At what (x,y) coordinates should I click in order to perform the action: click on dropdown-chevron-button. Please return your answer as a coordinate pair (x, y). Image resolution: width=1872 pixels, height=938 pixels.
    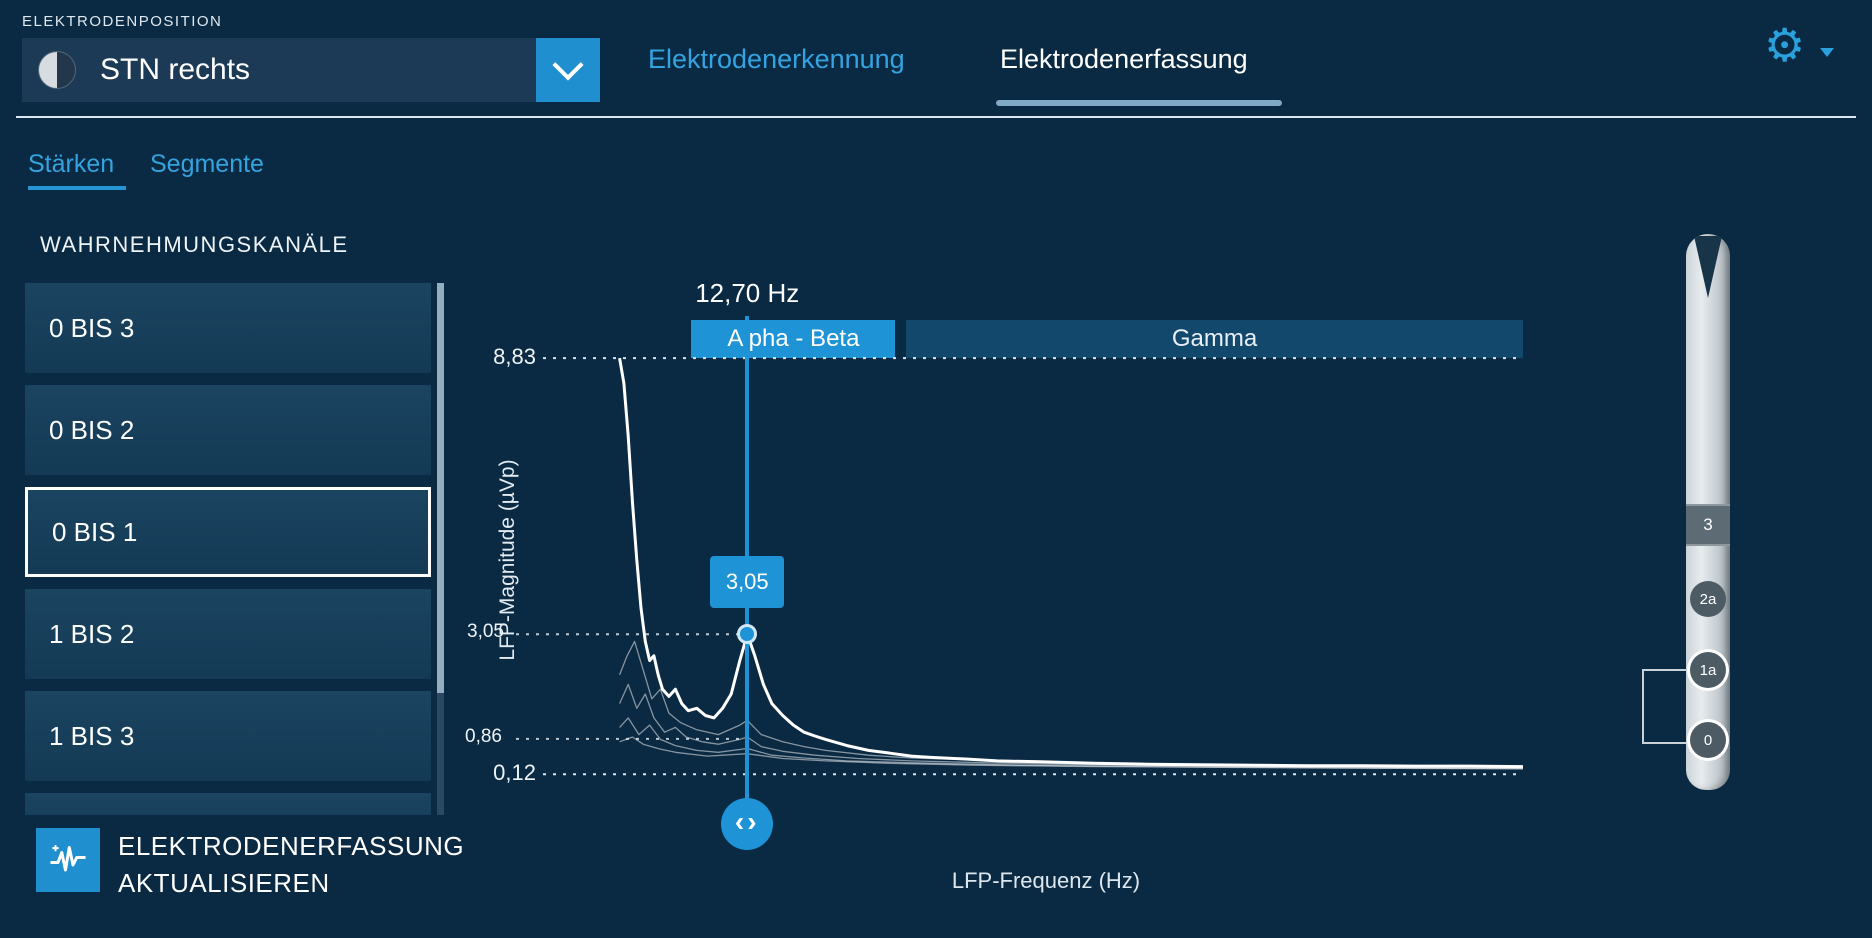
    Looking at the image, I should click on (568, 70).